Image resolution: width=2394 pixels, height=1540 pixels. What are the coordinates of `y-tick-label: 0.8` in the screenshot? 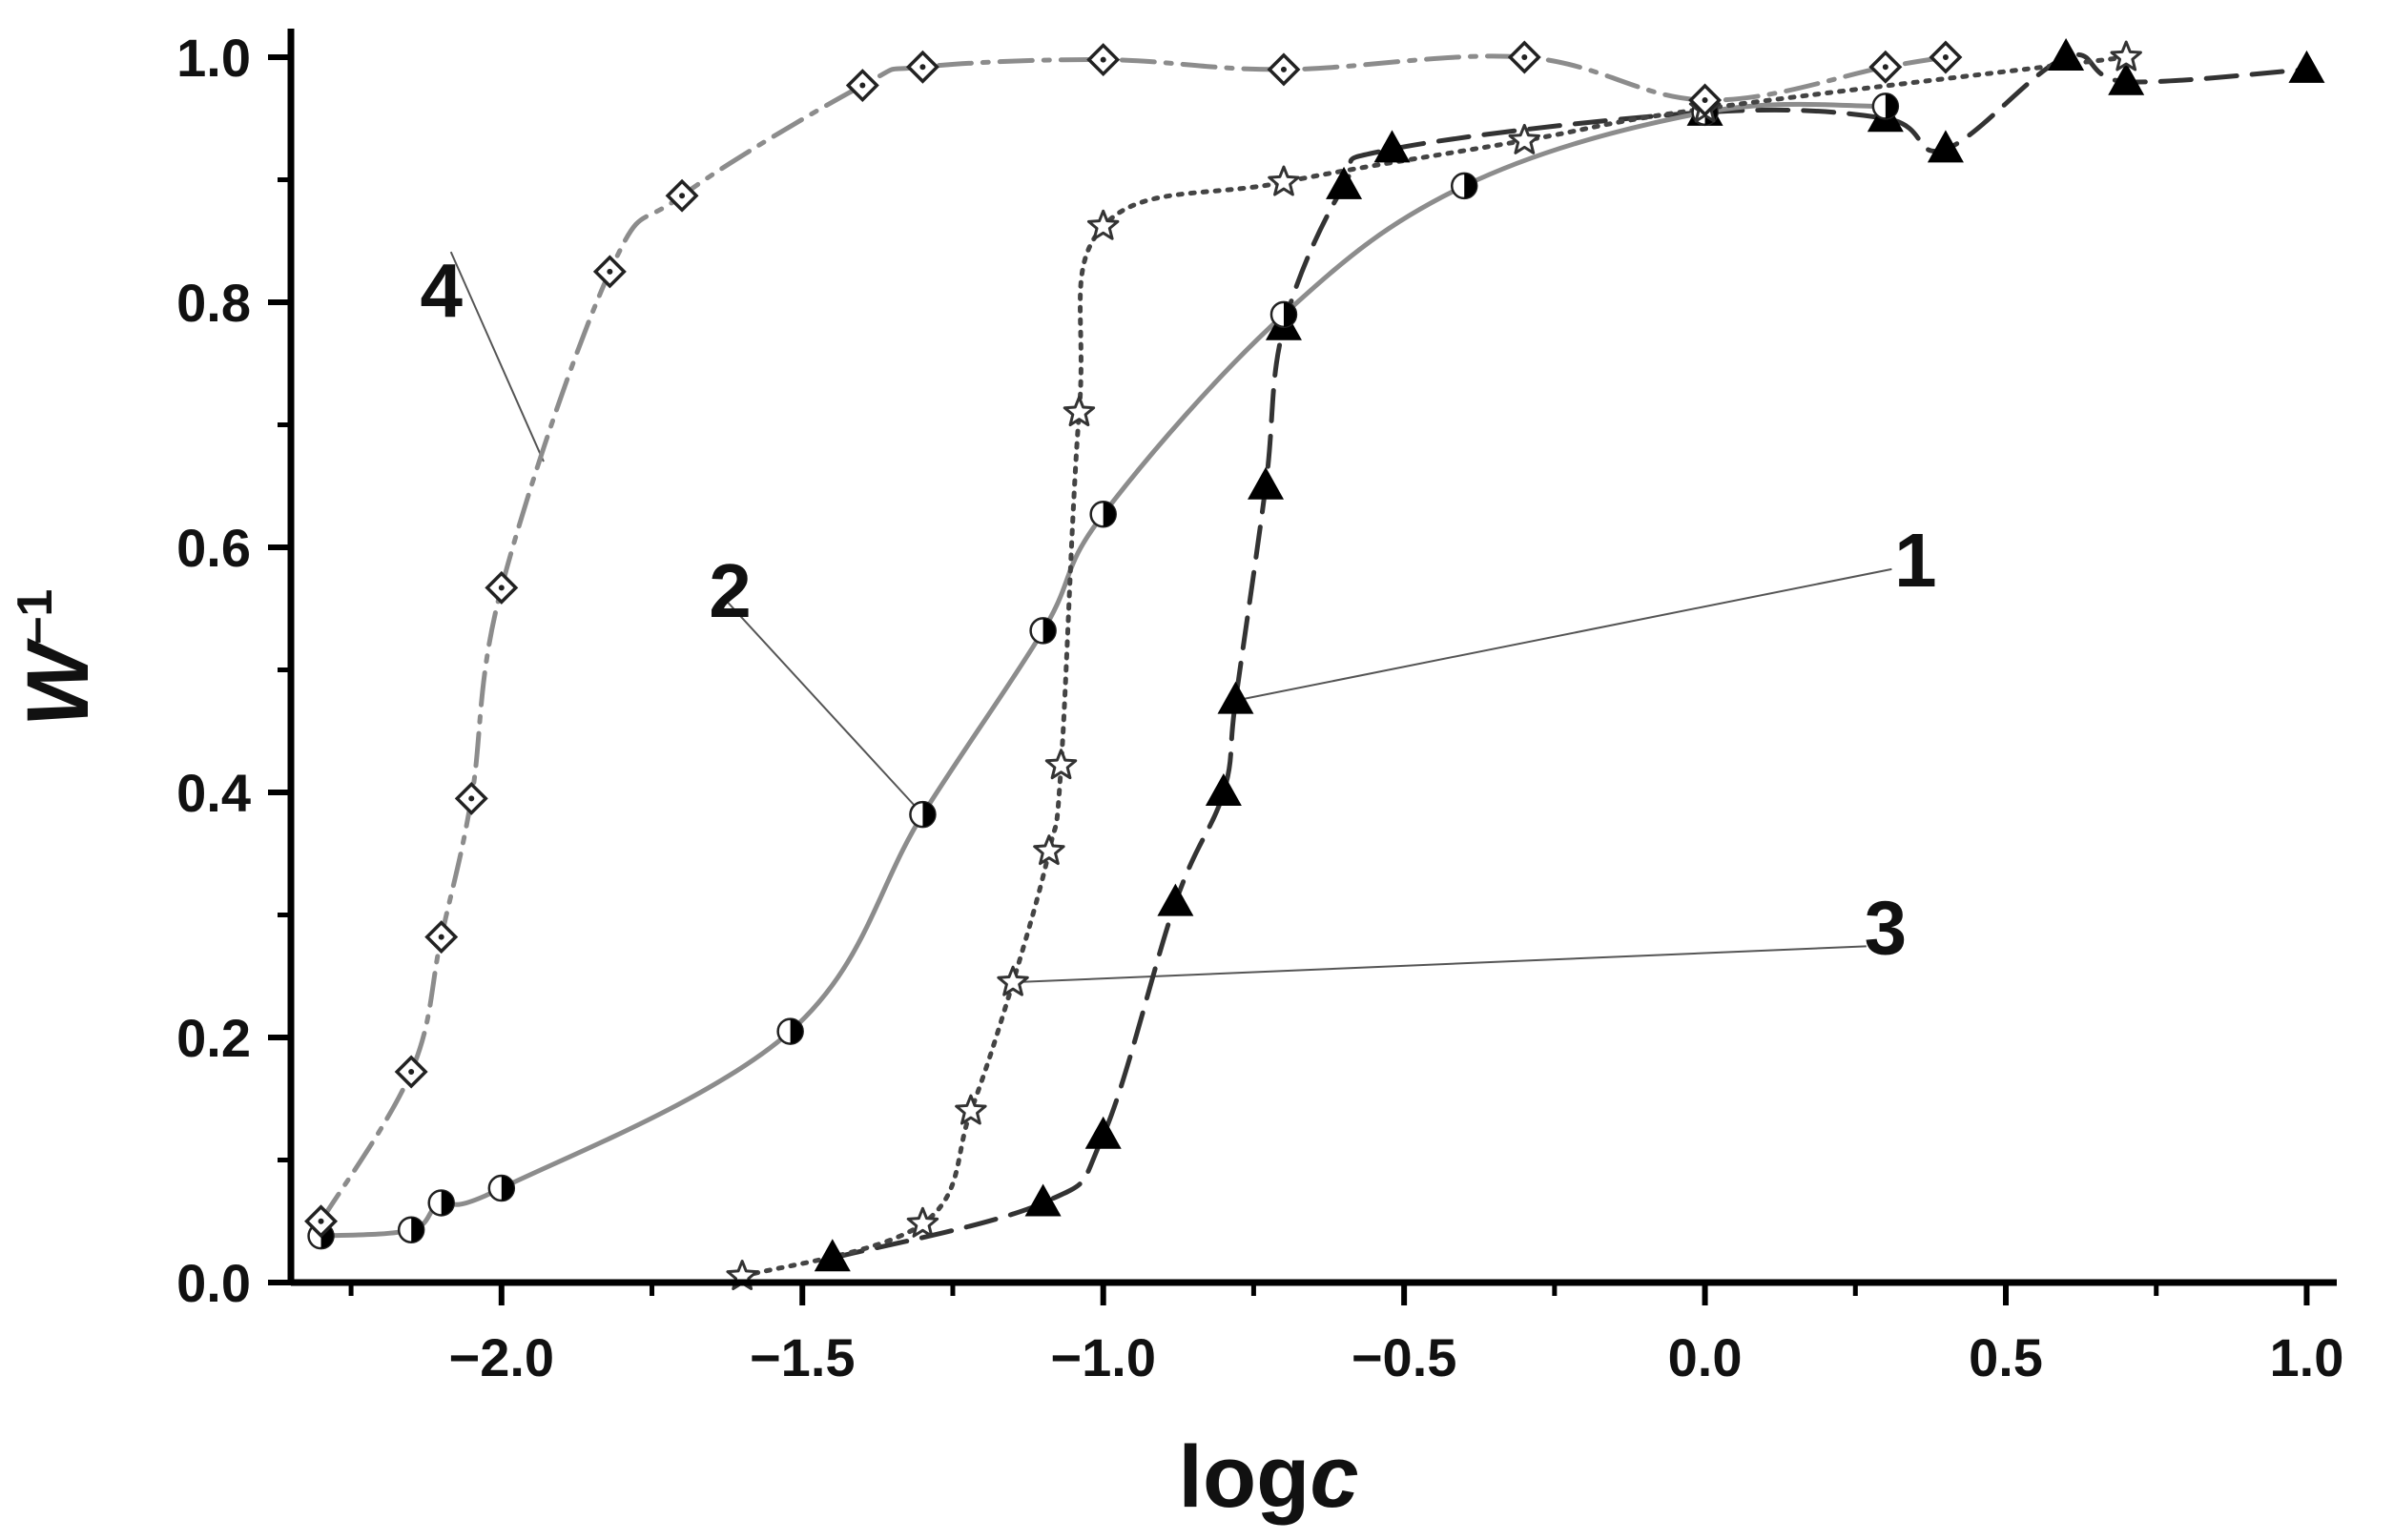 It's located at (213, 303).